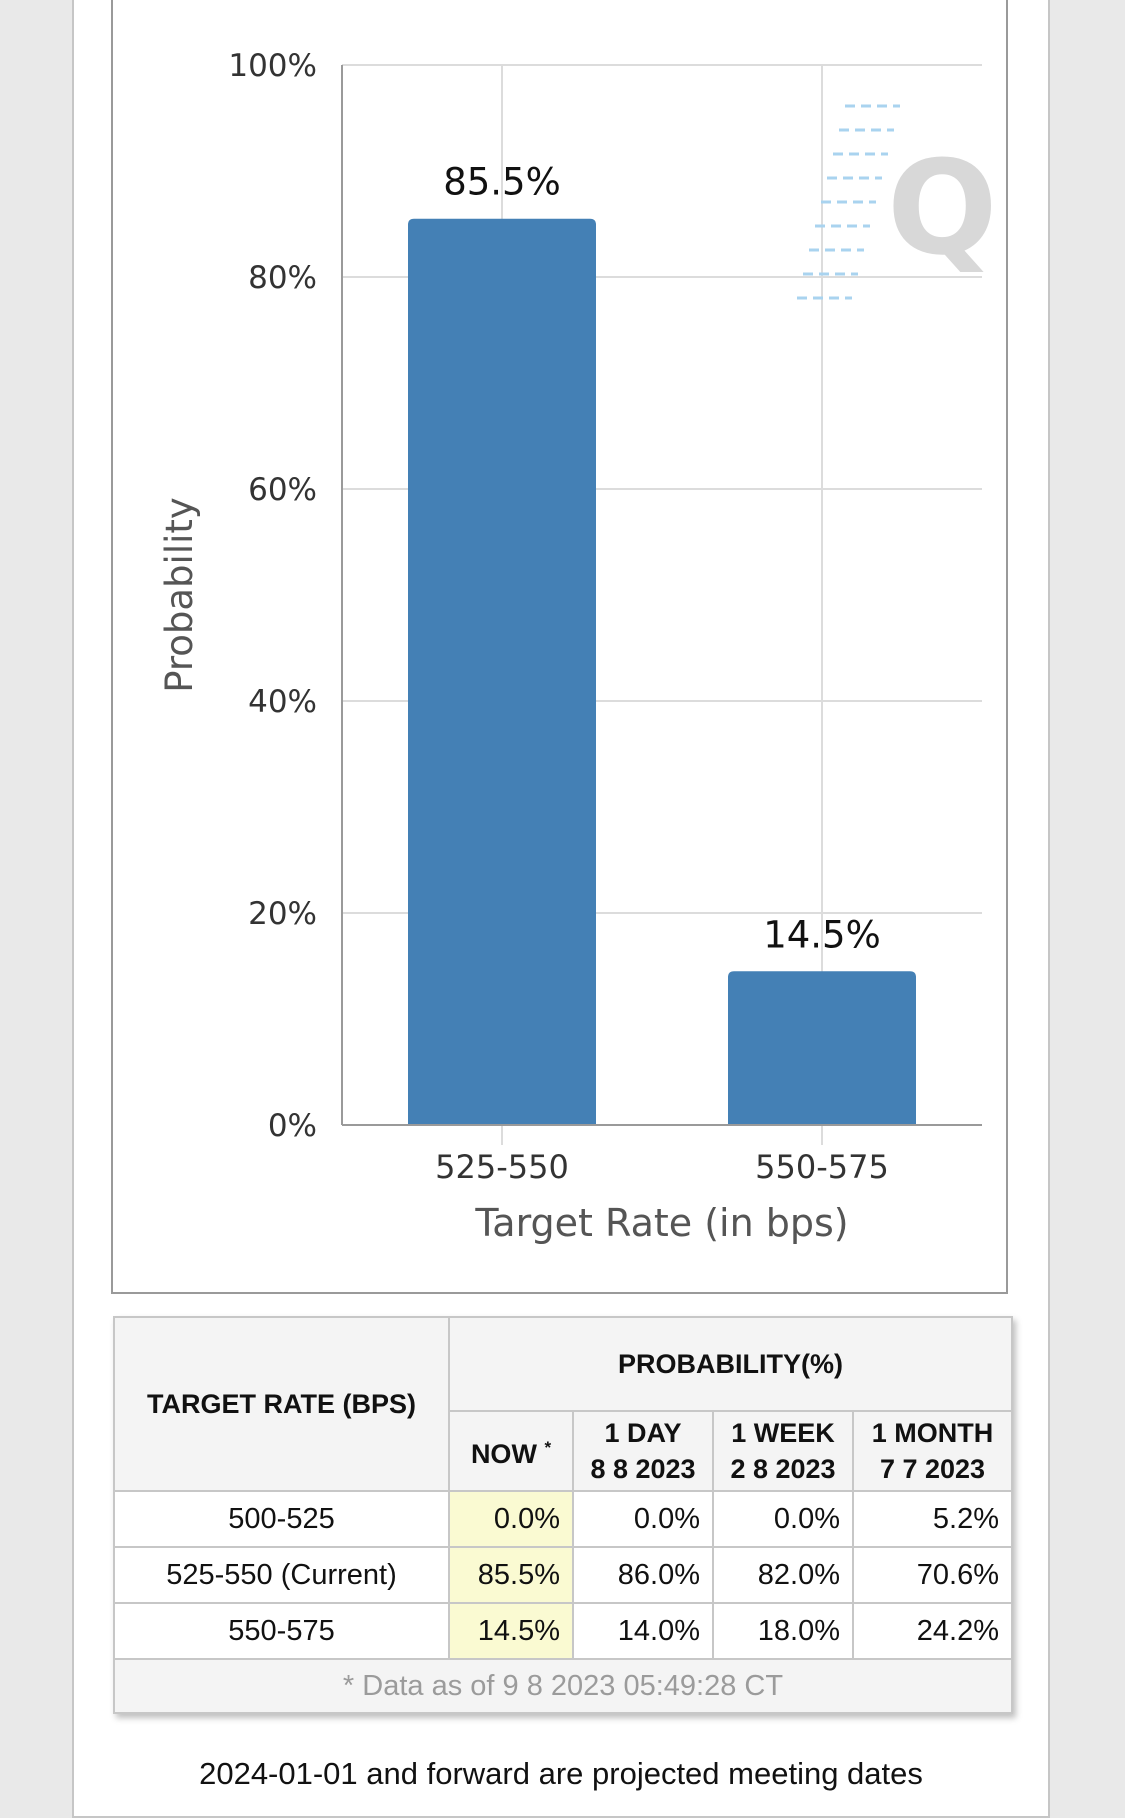  What do you see at coordinates (281, 1404) in the screenshot?
I see `target-rate-header: TARGET RATE (BPS)` at bounding box center [281, 1404].